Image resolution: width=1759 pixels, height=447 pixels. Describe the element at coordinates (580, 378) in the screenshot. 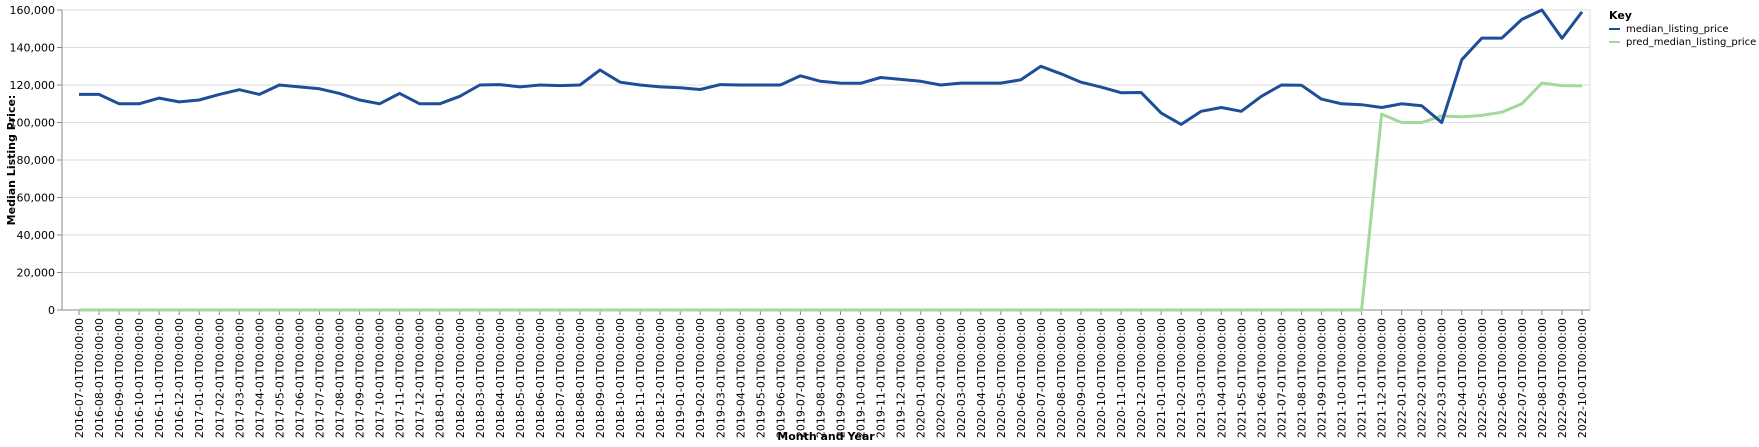

I see `x-tick-label: 2018-08-01T00:00:00` at that location.